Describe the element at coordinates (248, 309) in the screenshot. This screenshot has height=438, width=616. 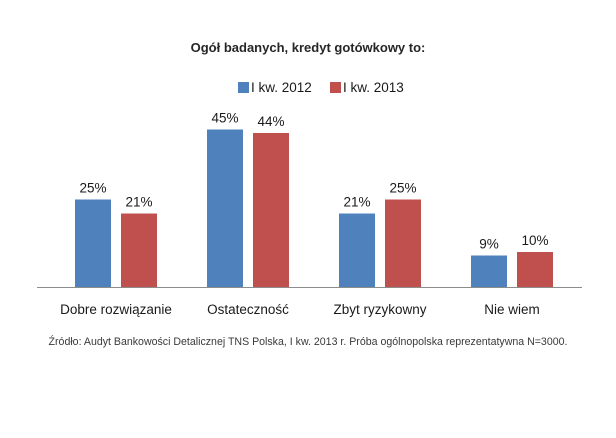
I see `x-tick-label-2: Ostateczność` at that location.